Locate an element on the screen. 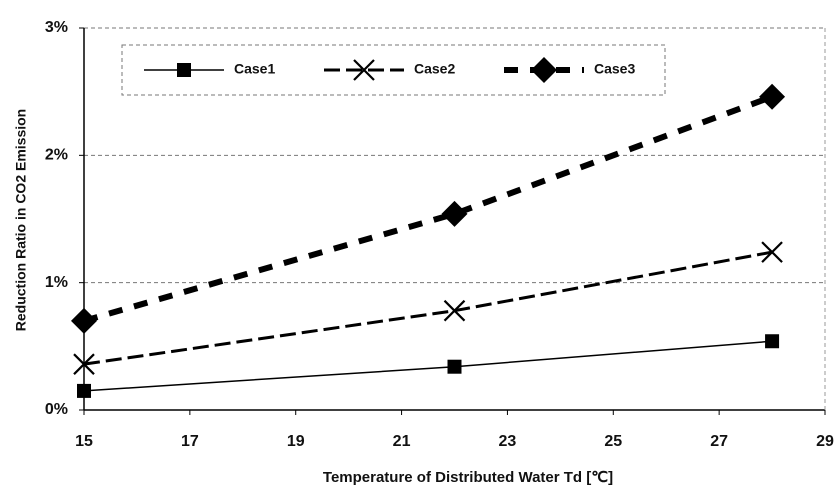 This screenshot has width=840, height=491. y-tick-label: 3% is located at coordinates (56, 27).